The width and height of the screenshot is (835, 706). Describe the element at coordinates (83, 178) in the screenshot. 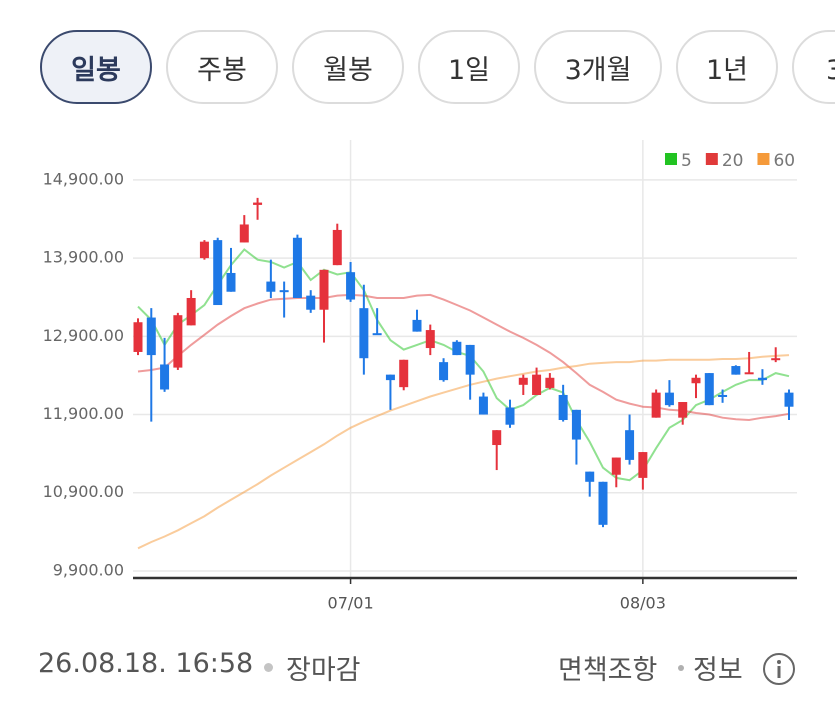

I see `y-tick-label: 14,900.00` at that location.